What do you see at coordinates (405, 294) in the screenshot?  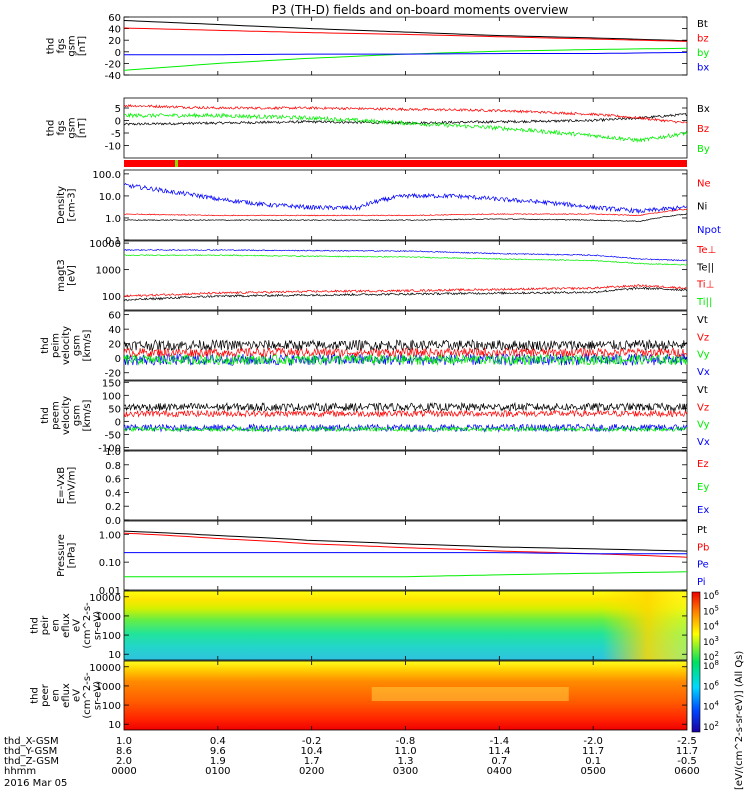 I see `series-Te||-line` at bounding box center [405, 294].